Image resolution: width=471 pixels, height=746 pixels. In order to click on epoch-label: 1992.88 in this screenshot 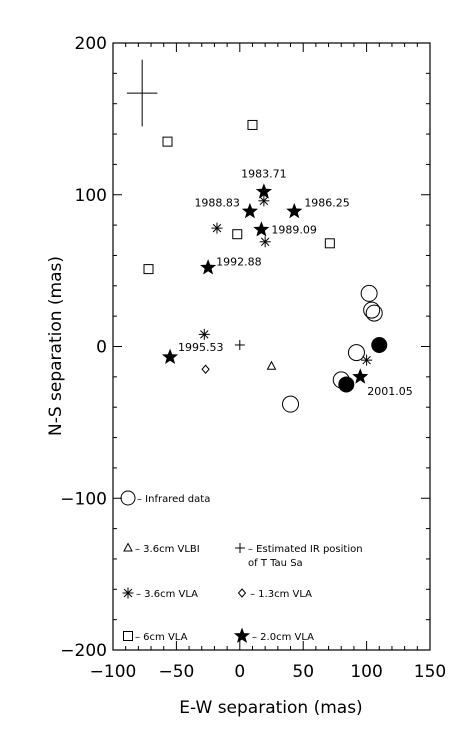, I will do `click(239, 262)`.